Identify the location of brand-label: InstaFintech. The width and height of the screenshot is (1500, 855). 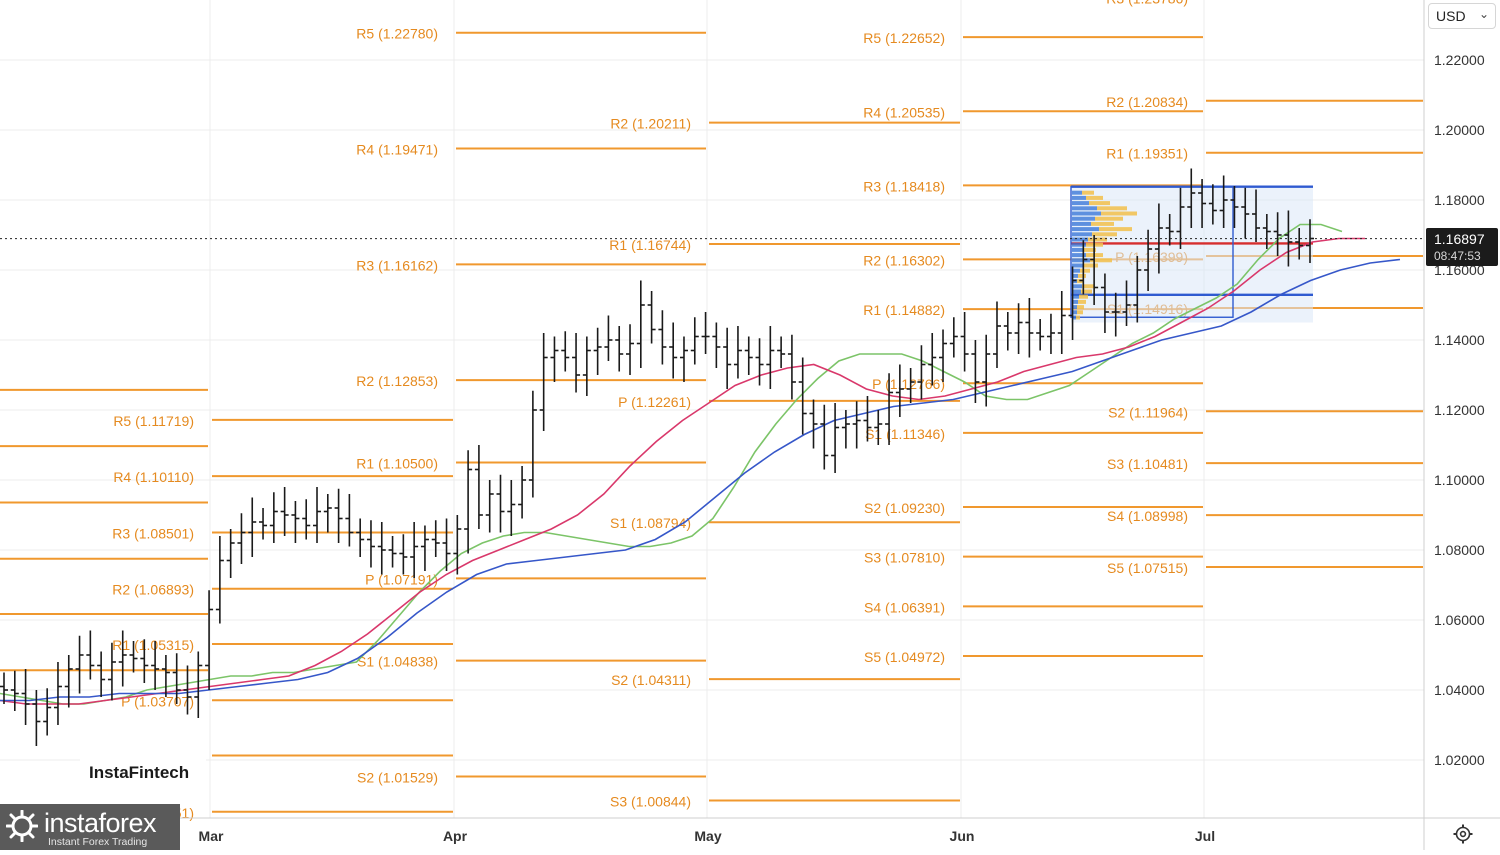
(139, 772).